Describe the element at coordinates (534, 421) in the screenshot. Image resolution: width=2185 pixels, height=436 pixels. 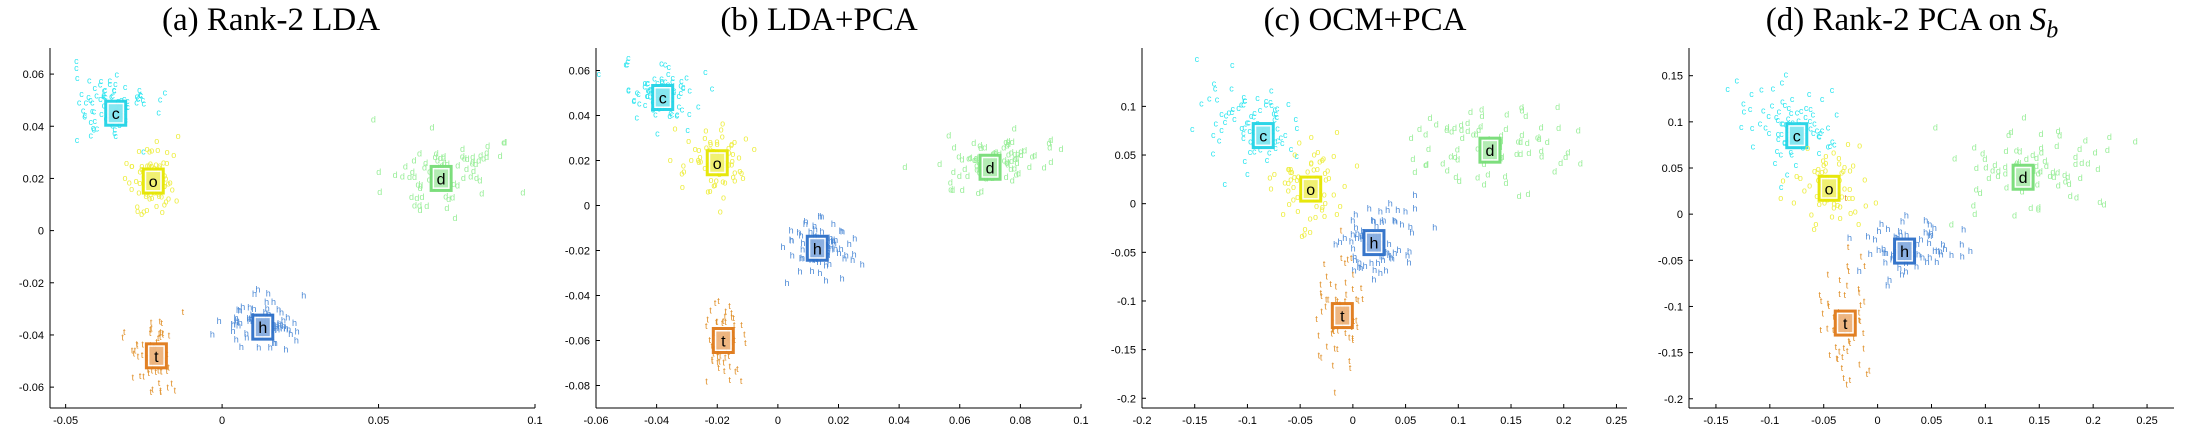
I see `x-tick-label: 0.1` at that location.